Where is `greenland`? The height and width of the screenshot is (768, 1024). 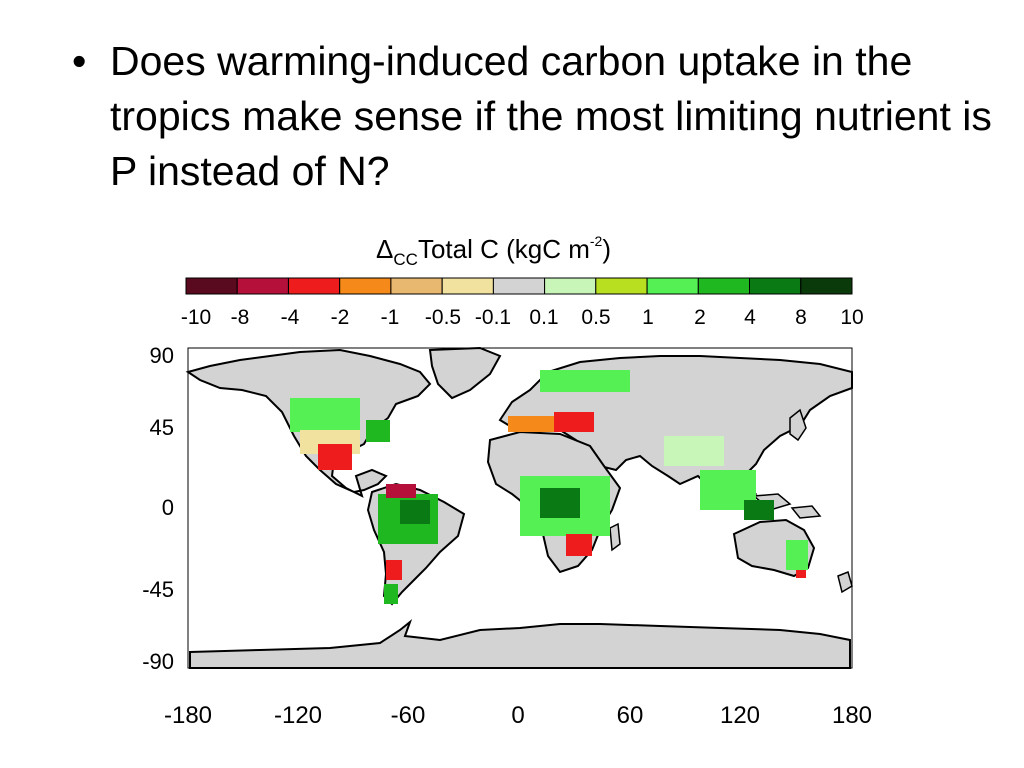
greenland is located at coordinates (465, 373).